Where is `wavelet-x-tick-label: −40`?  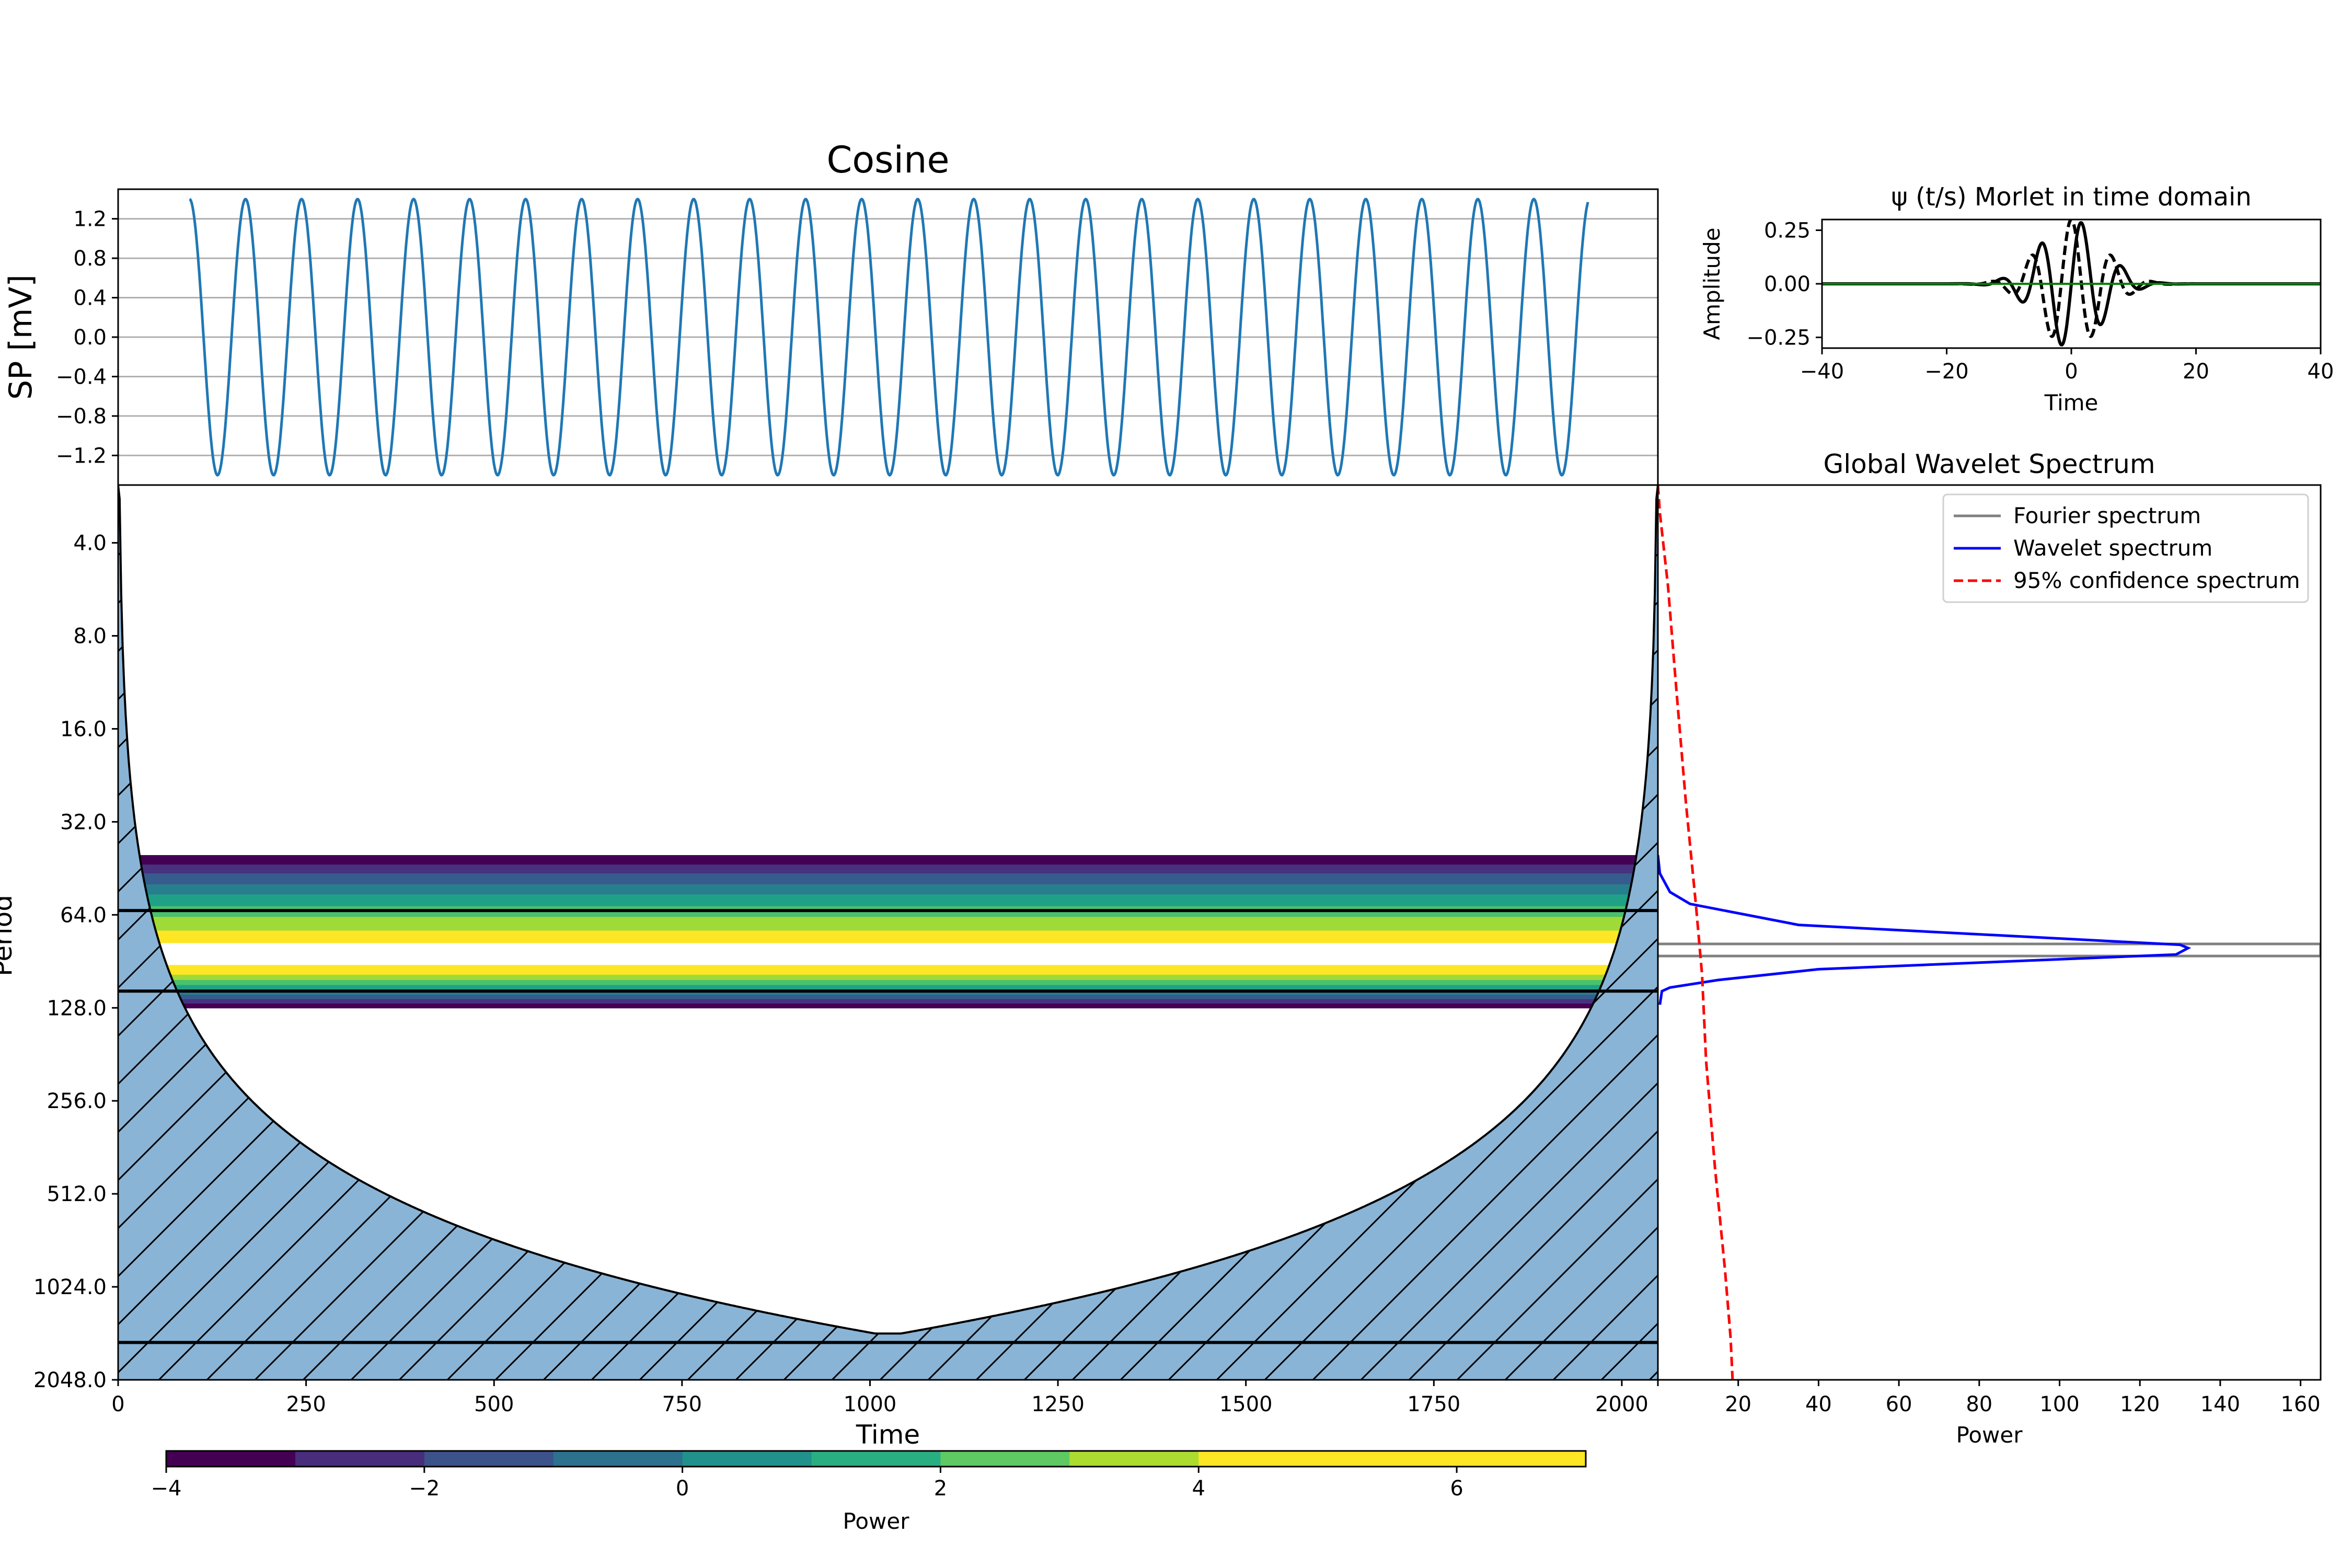 wavelet-x-tick-label: −40 is located at coordinates (1822, 372).